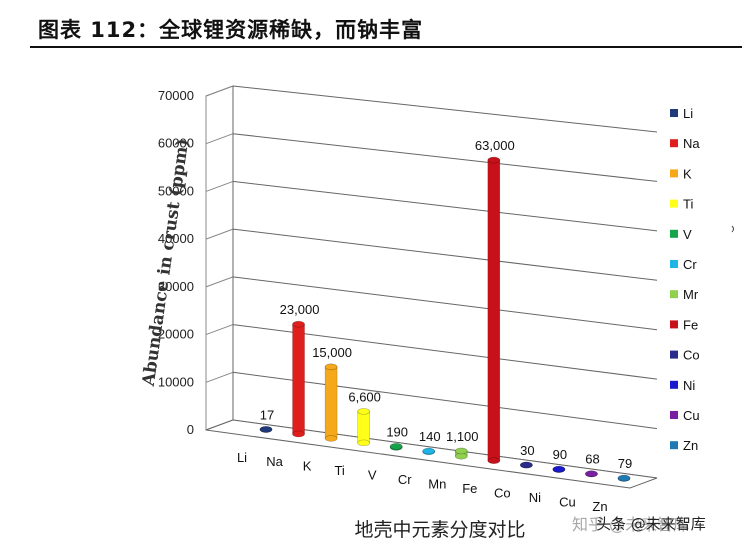 The height and width of the screenshot is (552, 742). Describe the element at coordinates (674, 445) in the screenshot. I see `legend-swatch-zn` at that location.